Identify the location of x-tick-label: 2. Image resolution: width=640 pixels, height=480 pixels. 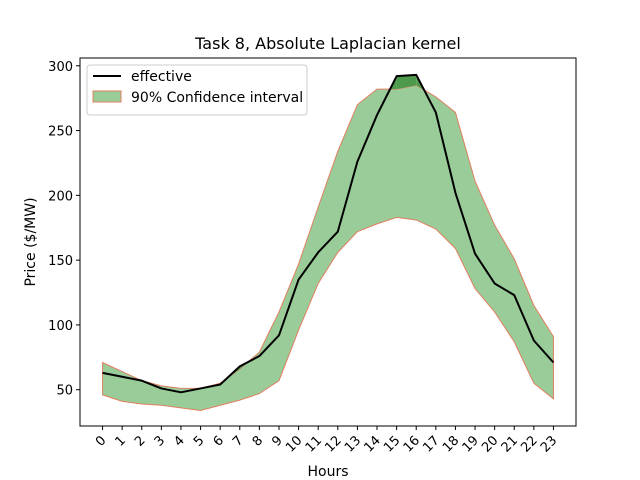
(140, 441).